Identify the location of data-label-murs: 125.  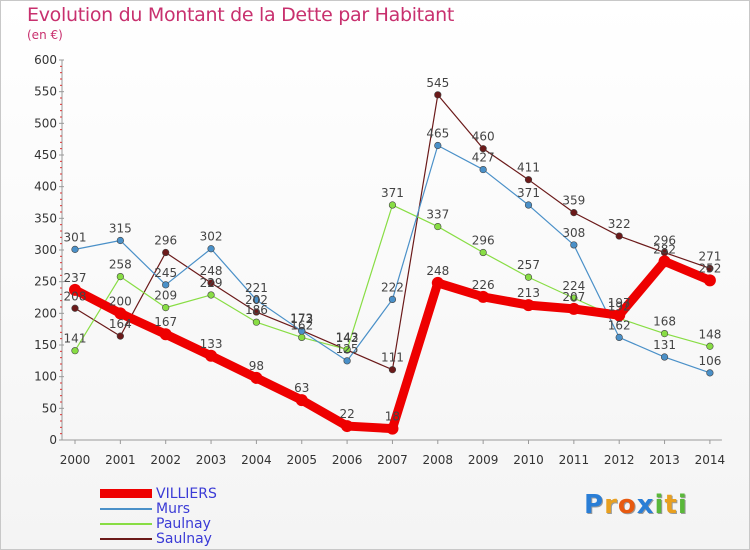
(347, 349).